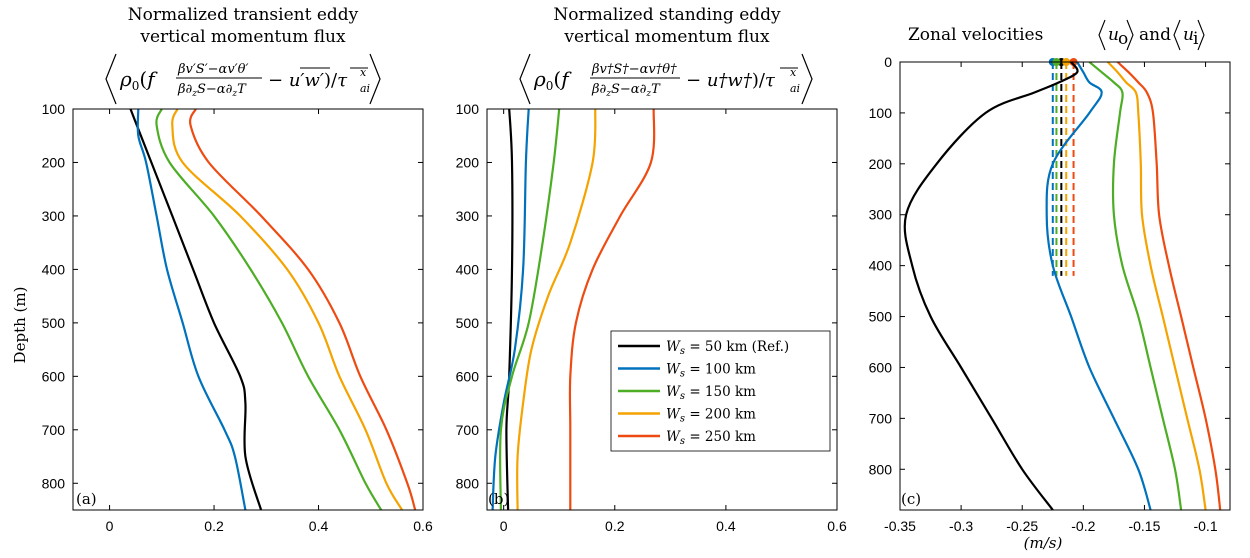  What do you see at coordinates (1113, 35) in the screenshot?
I see `panel-c-title-uo: u` at bounding box center [1113, 35].